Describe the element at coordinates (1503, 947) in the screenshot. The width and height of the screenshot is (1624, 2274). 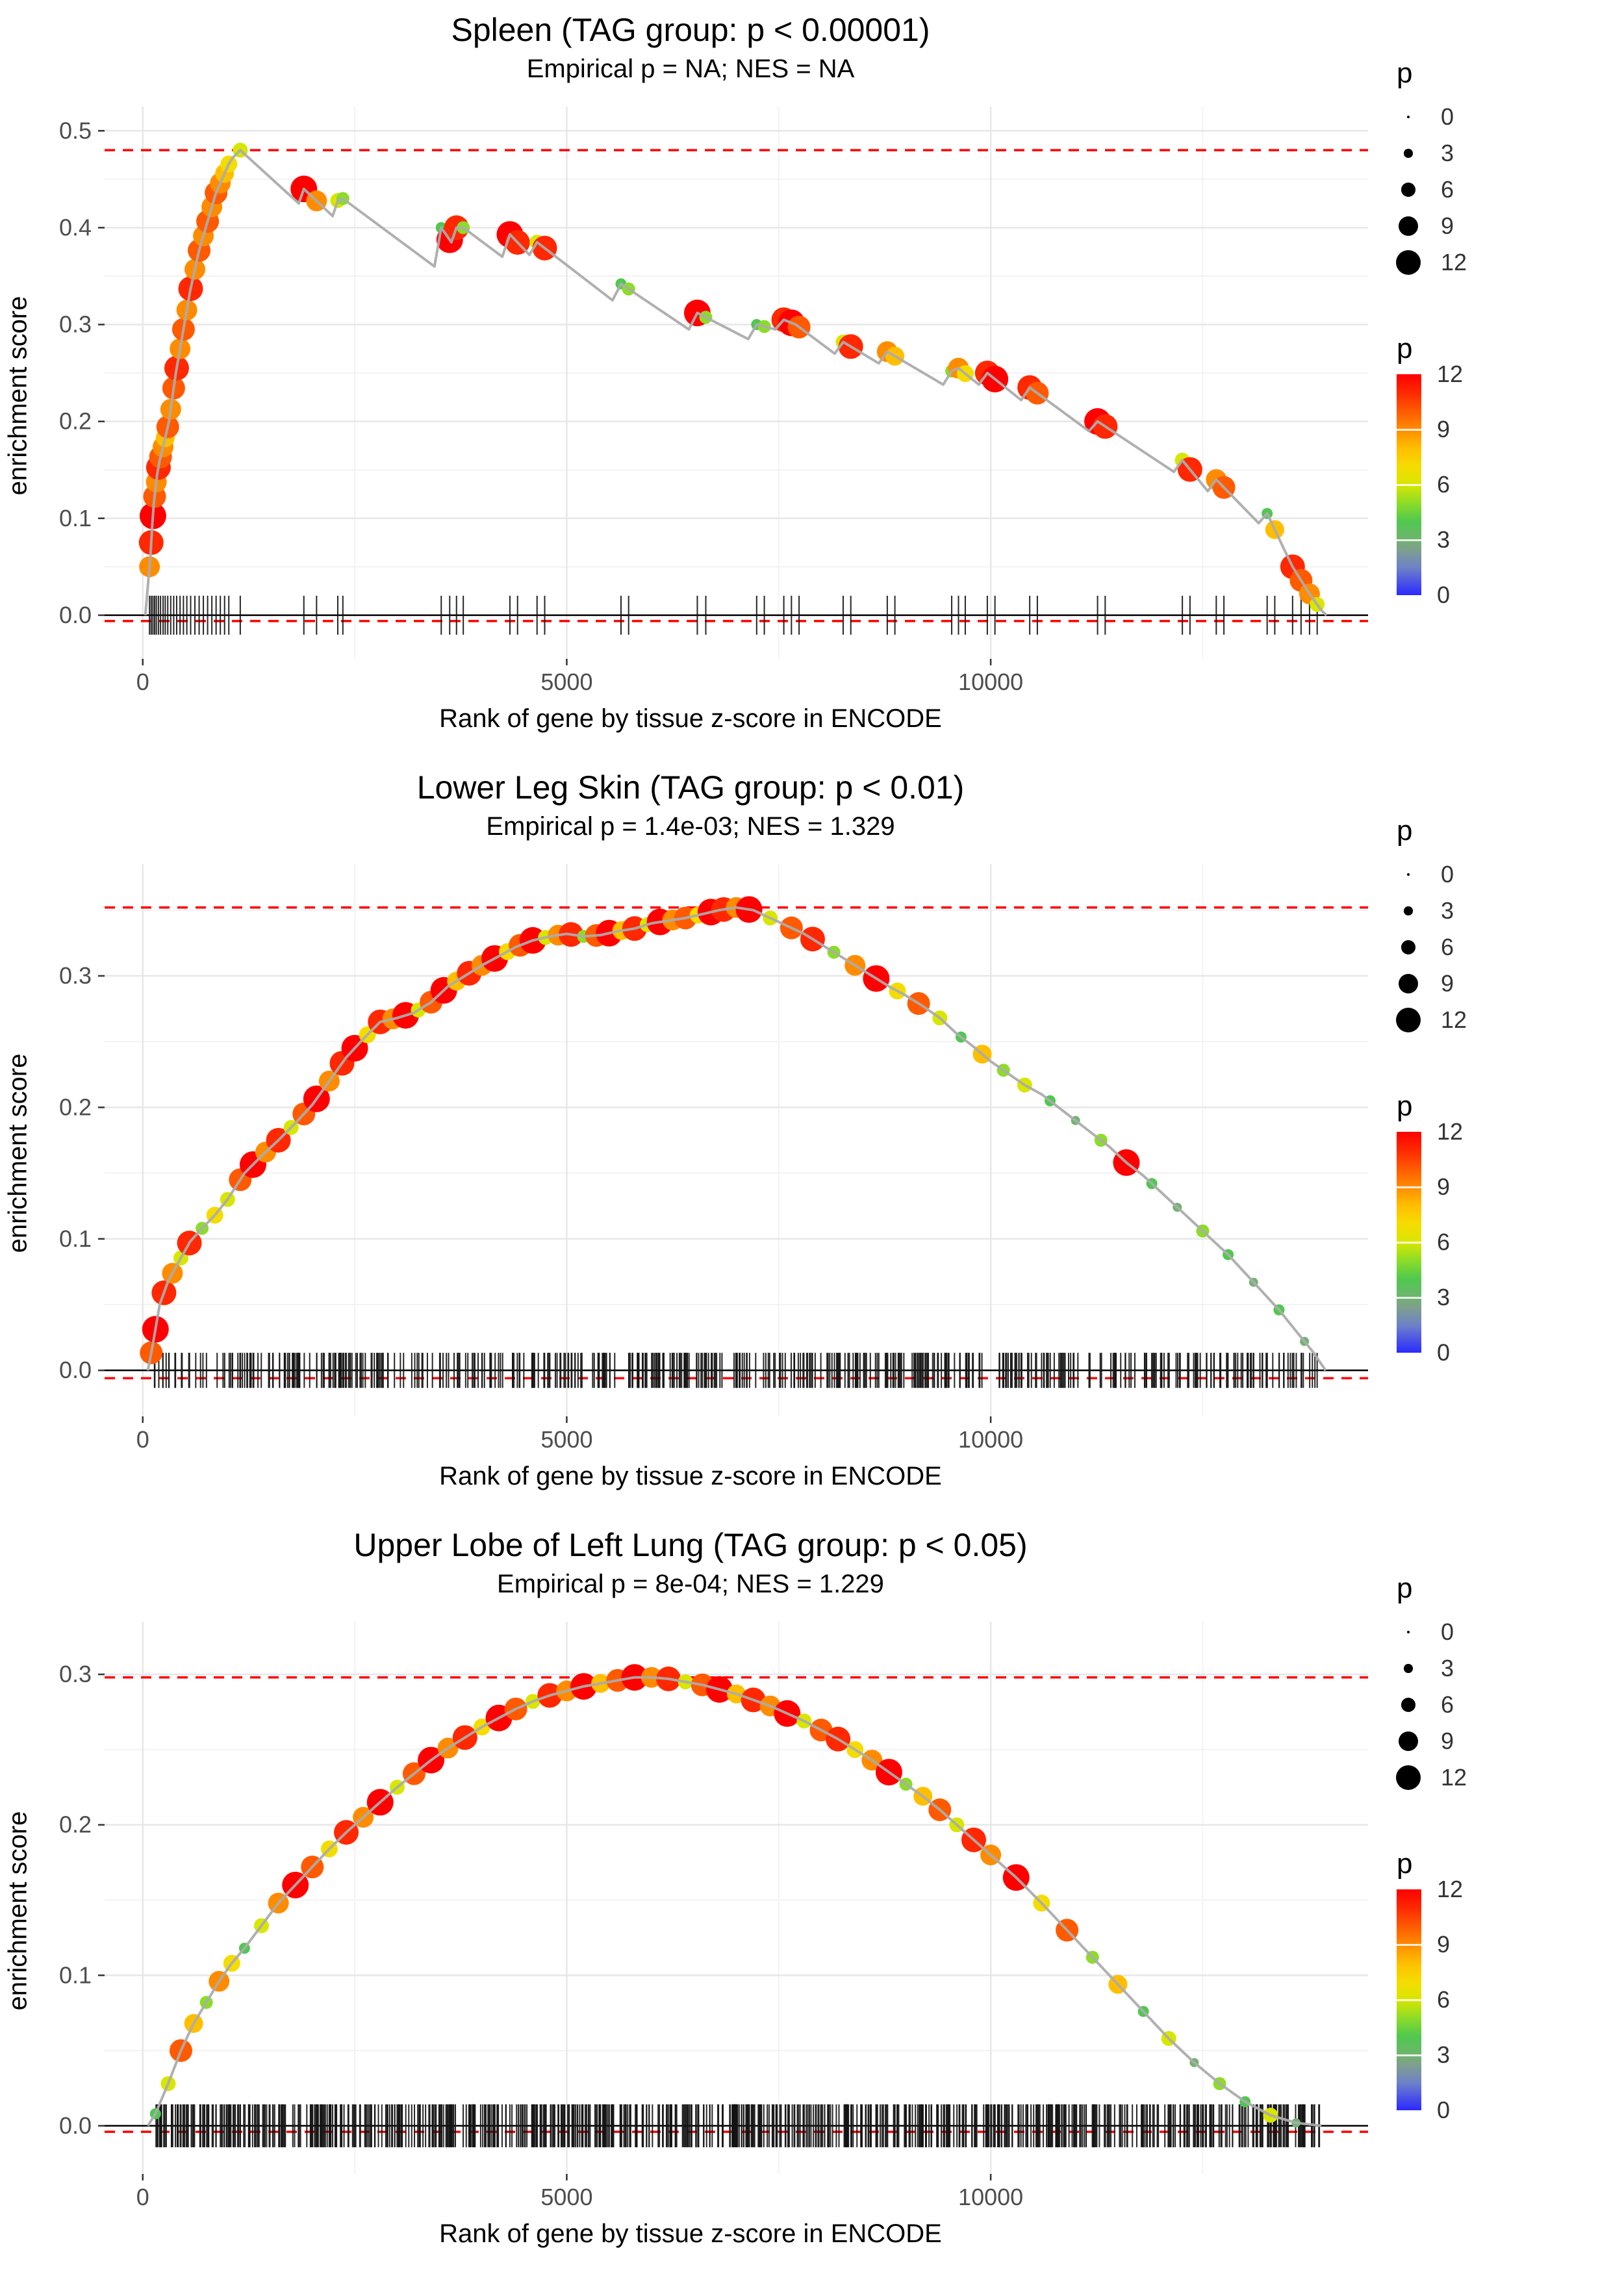
I see `size-legend-entry: 6` at that location.